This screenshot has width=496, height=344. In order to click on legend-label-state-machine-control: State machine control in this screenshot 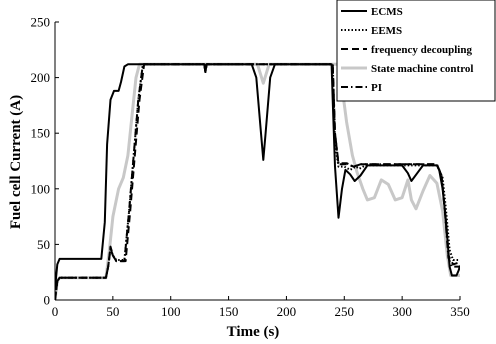, I will do `click(422, 69)`.